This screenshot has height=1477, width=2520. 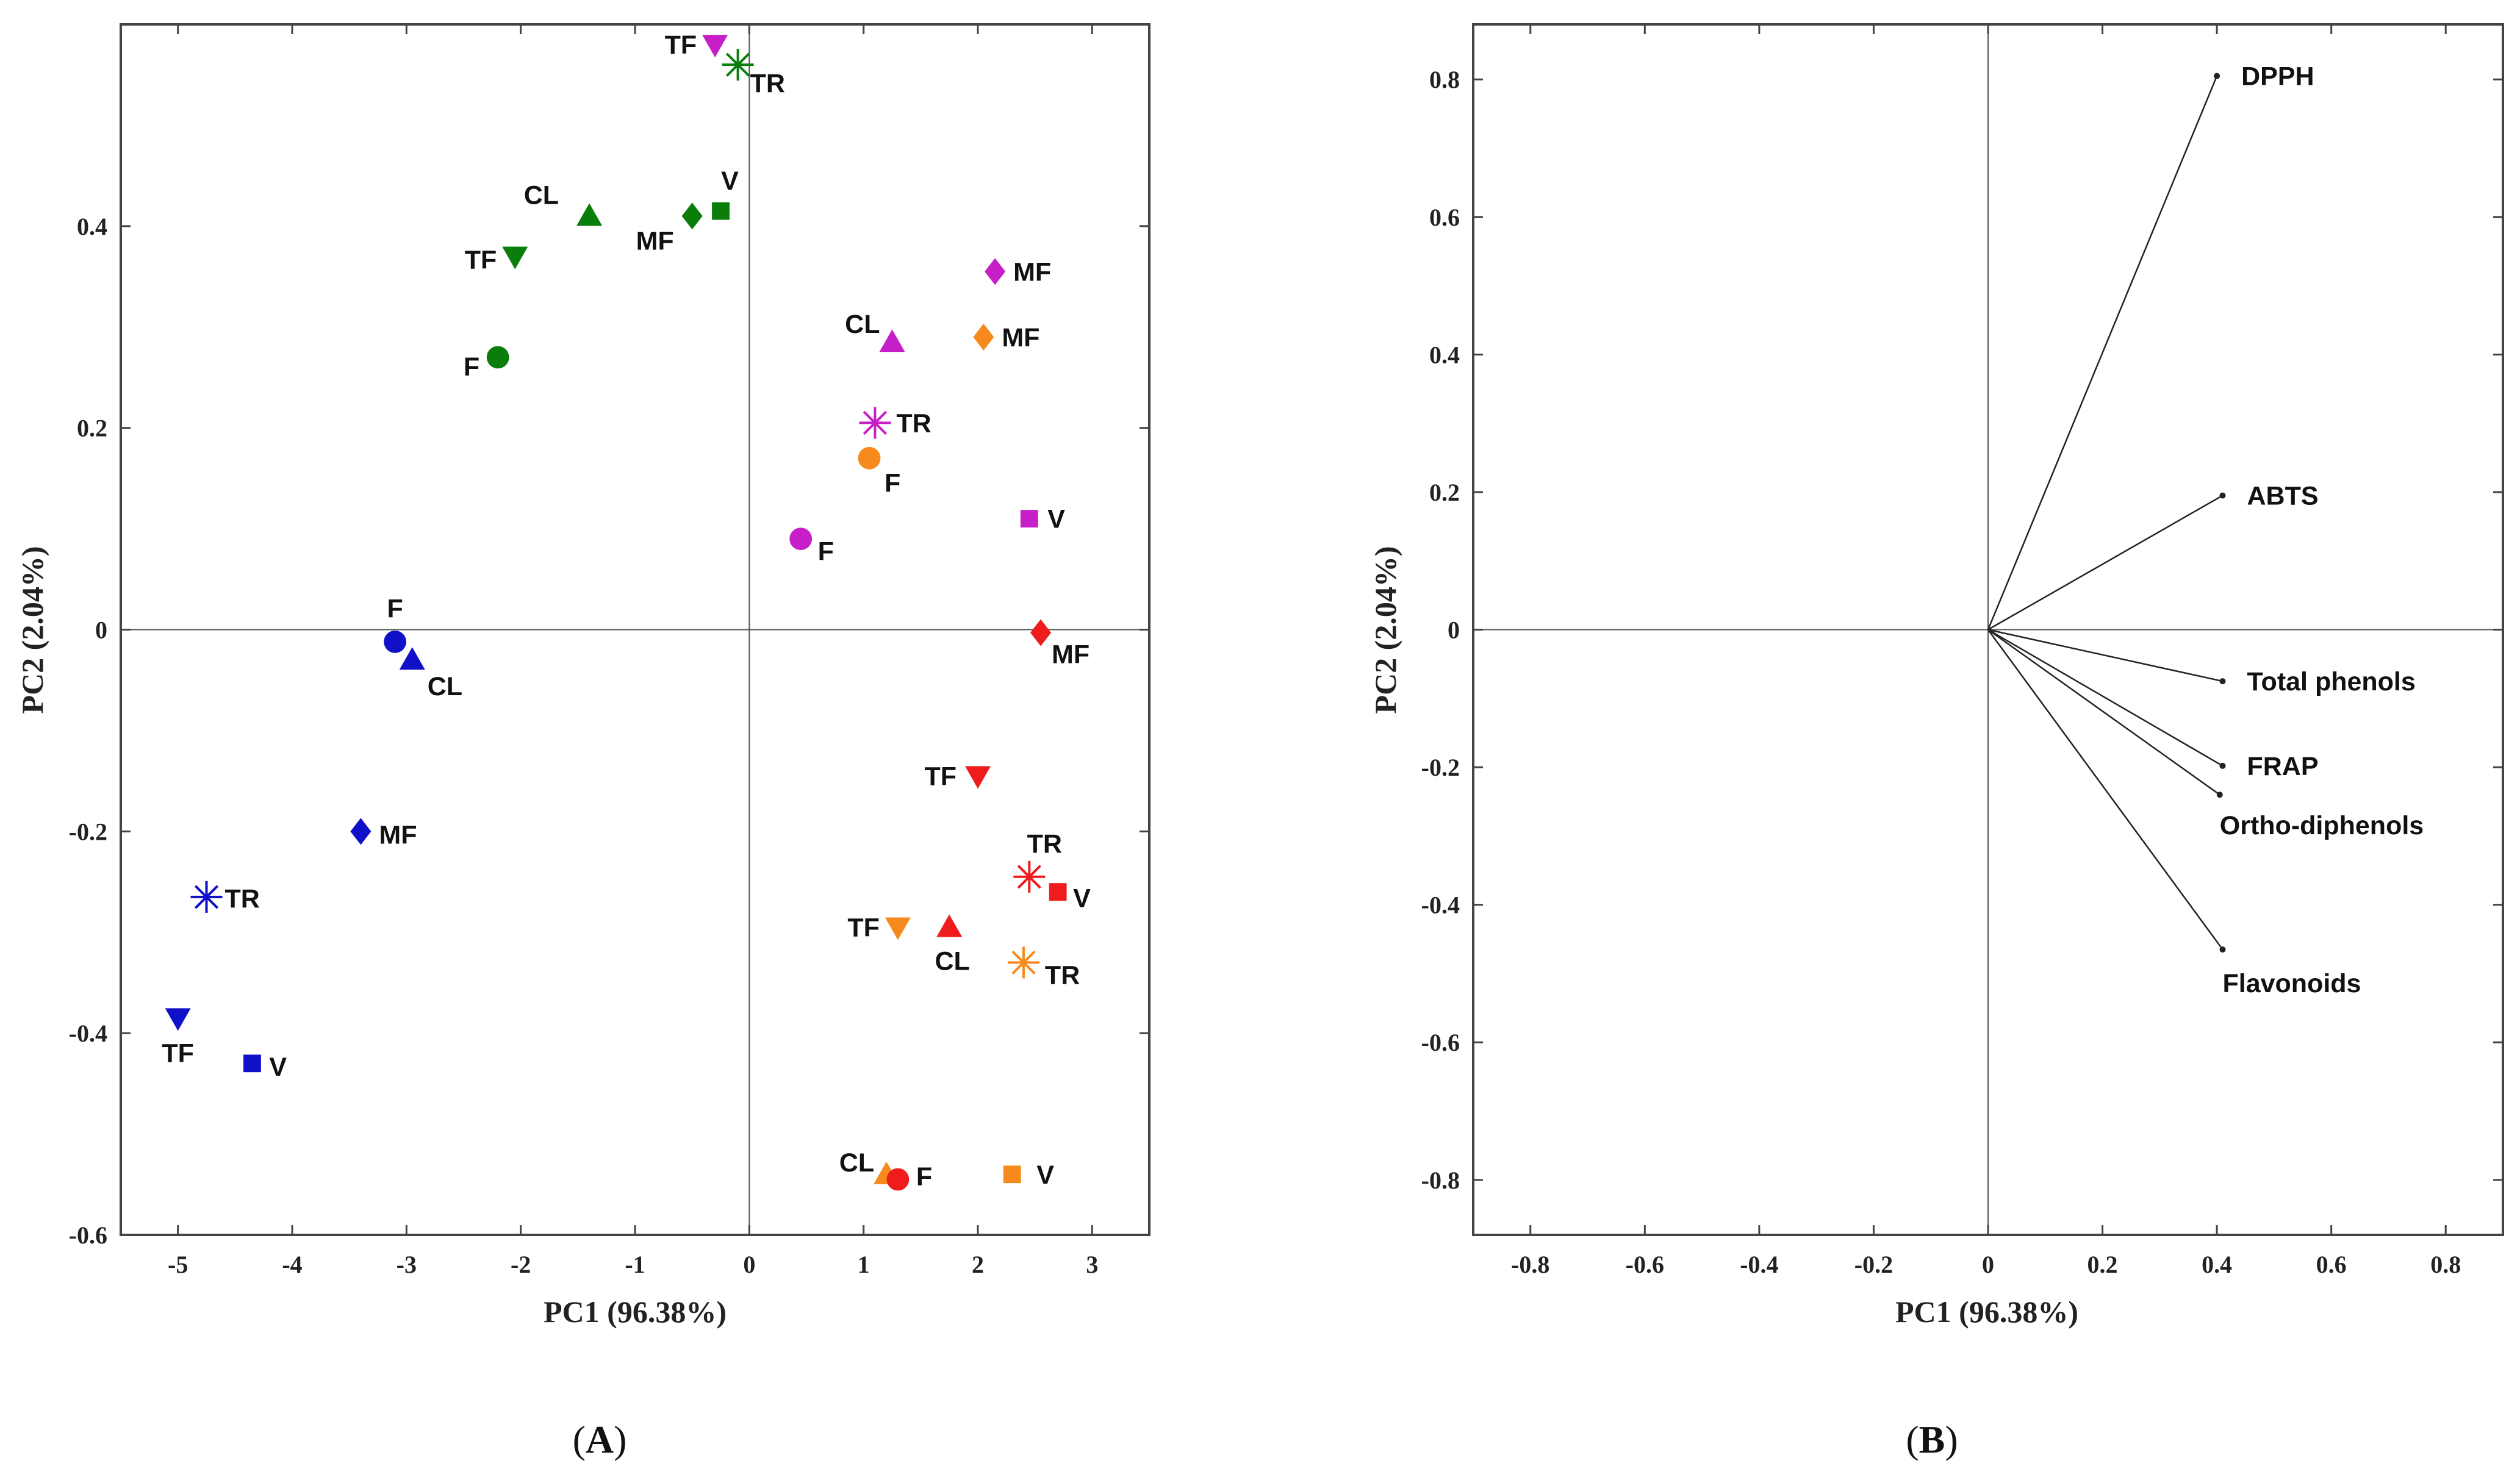 I want to click on loading-vector-ortho-diphenols: Ortho-diphenols, so click(x=2205, y=734).